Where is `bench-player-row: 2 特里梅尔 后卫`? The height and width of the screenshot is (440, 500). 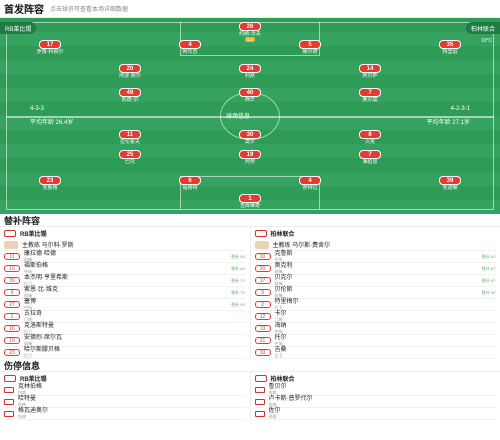 bench-player-row: 2 特里梅尔 后卫 is located at coordinates (375, 305).